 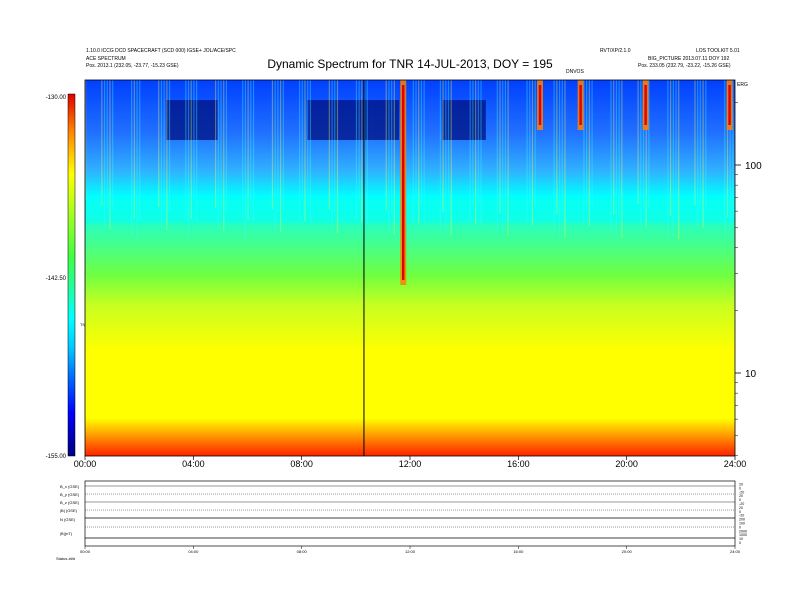 What do you see at coordinates (615, 51) in the screenshot?
I see `header-version-line: RVT/XP/2.1.0` at bounding box center [615, 51].